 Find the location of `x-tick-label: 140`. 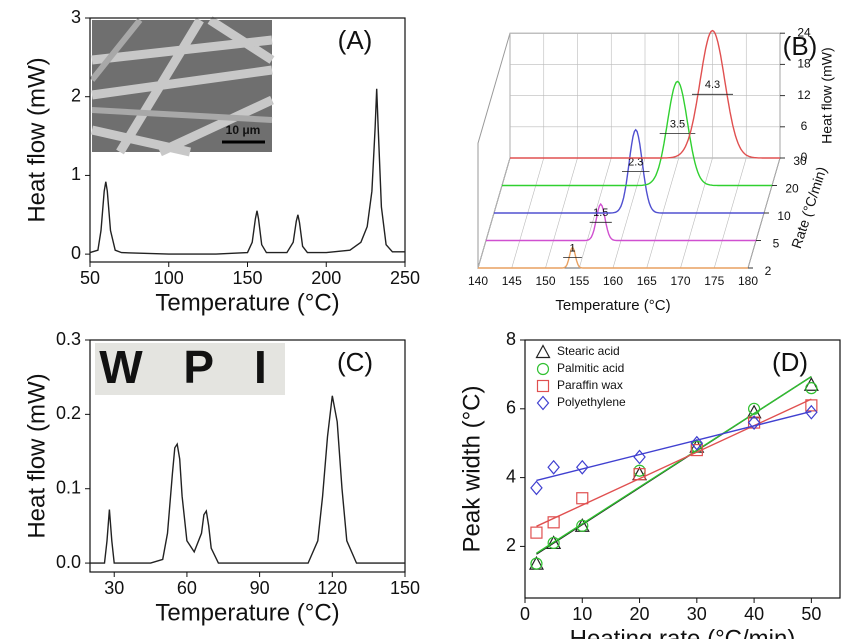

x-tick-label: 140 is located at coordinates (478, 281).